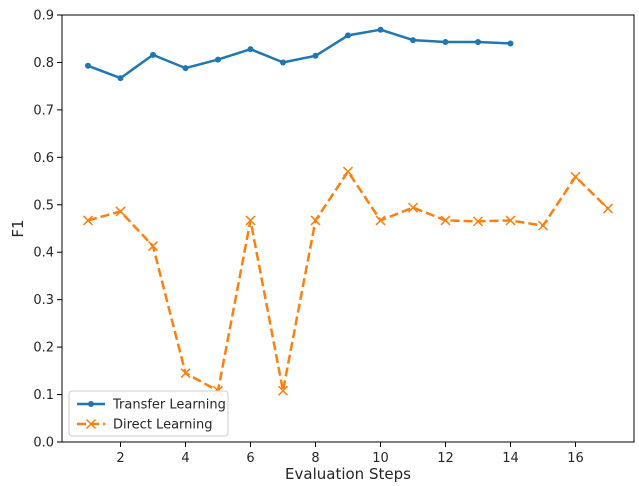 This screenshot has height=486, width=639. I want to click on x-tick-label: 4, so click(185, 458).